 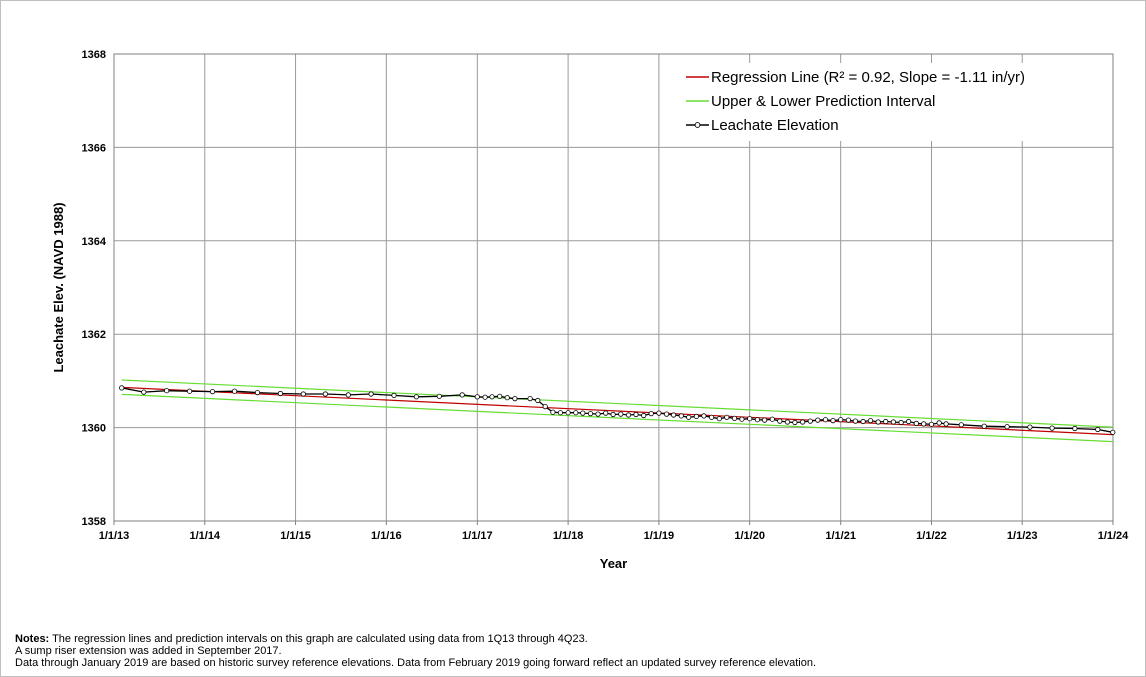 I want to click on legend-marker, so click(x=697, y=125).